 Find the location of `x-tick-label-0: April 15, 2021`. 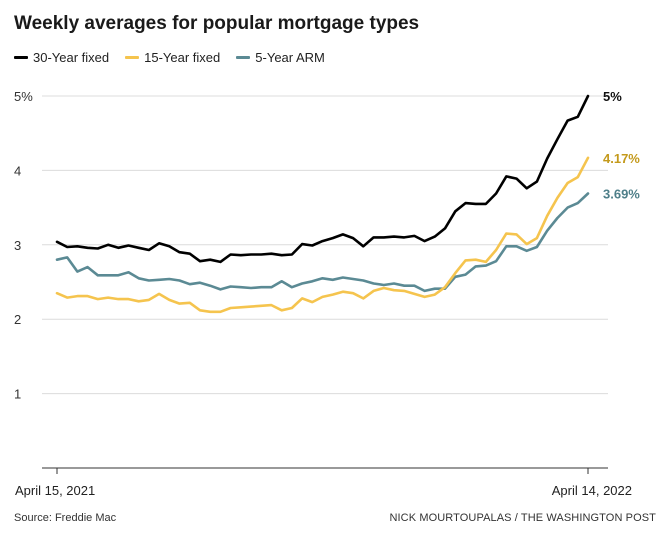

x-tick-label-0: April 15, 2021 is located at coordinates (55, 490).